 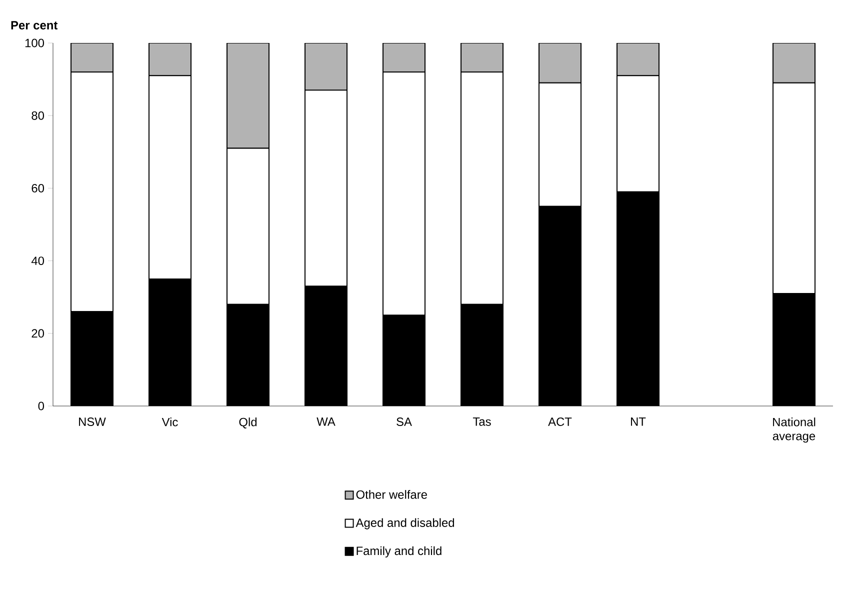 What do you see at coordinates (34, 43) in the screenshot?
I see `y-tick-label: 100` at bounding box center [34, 43].